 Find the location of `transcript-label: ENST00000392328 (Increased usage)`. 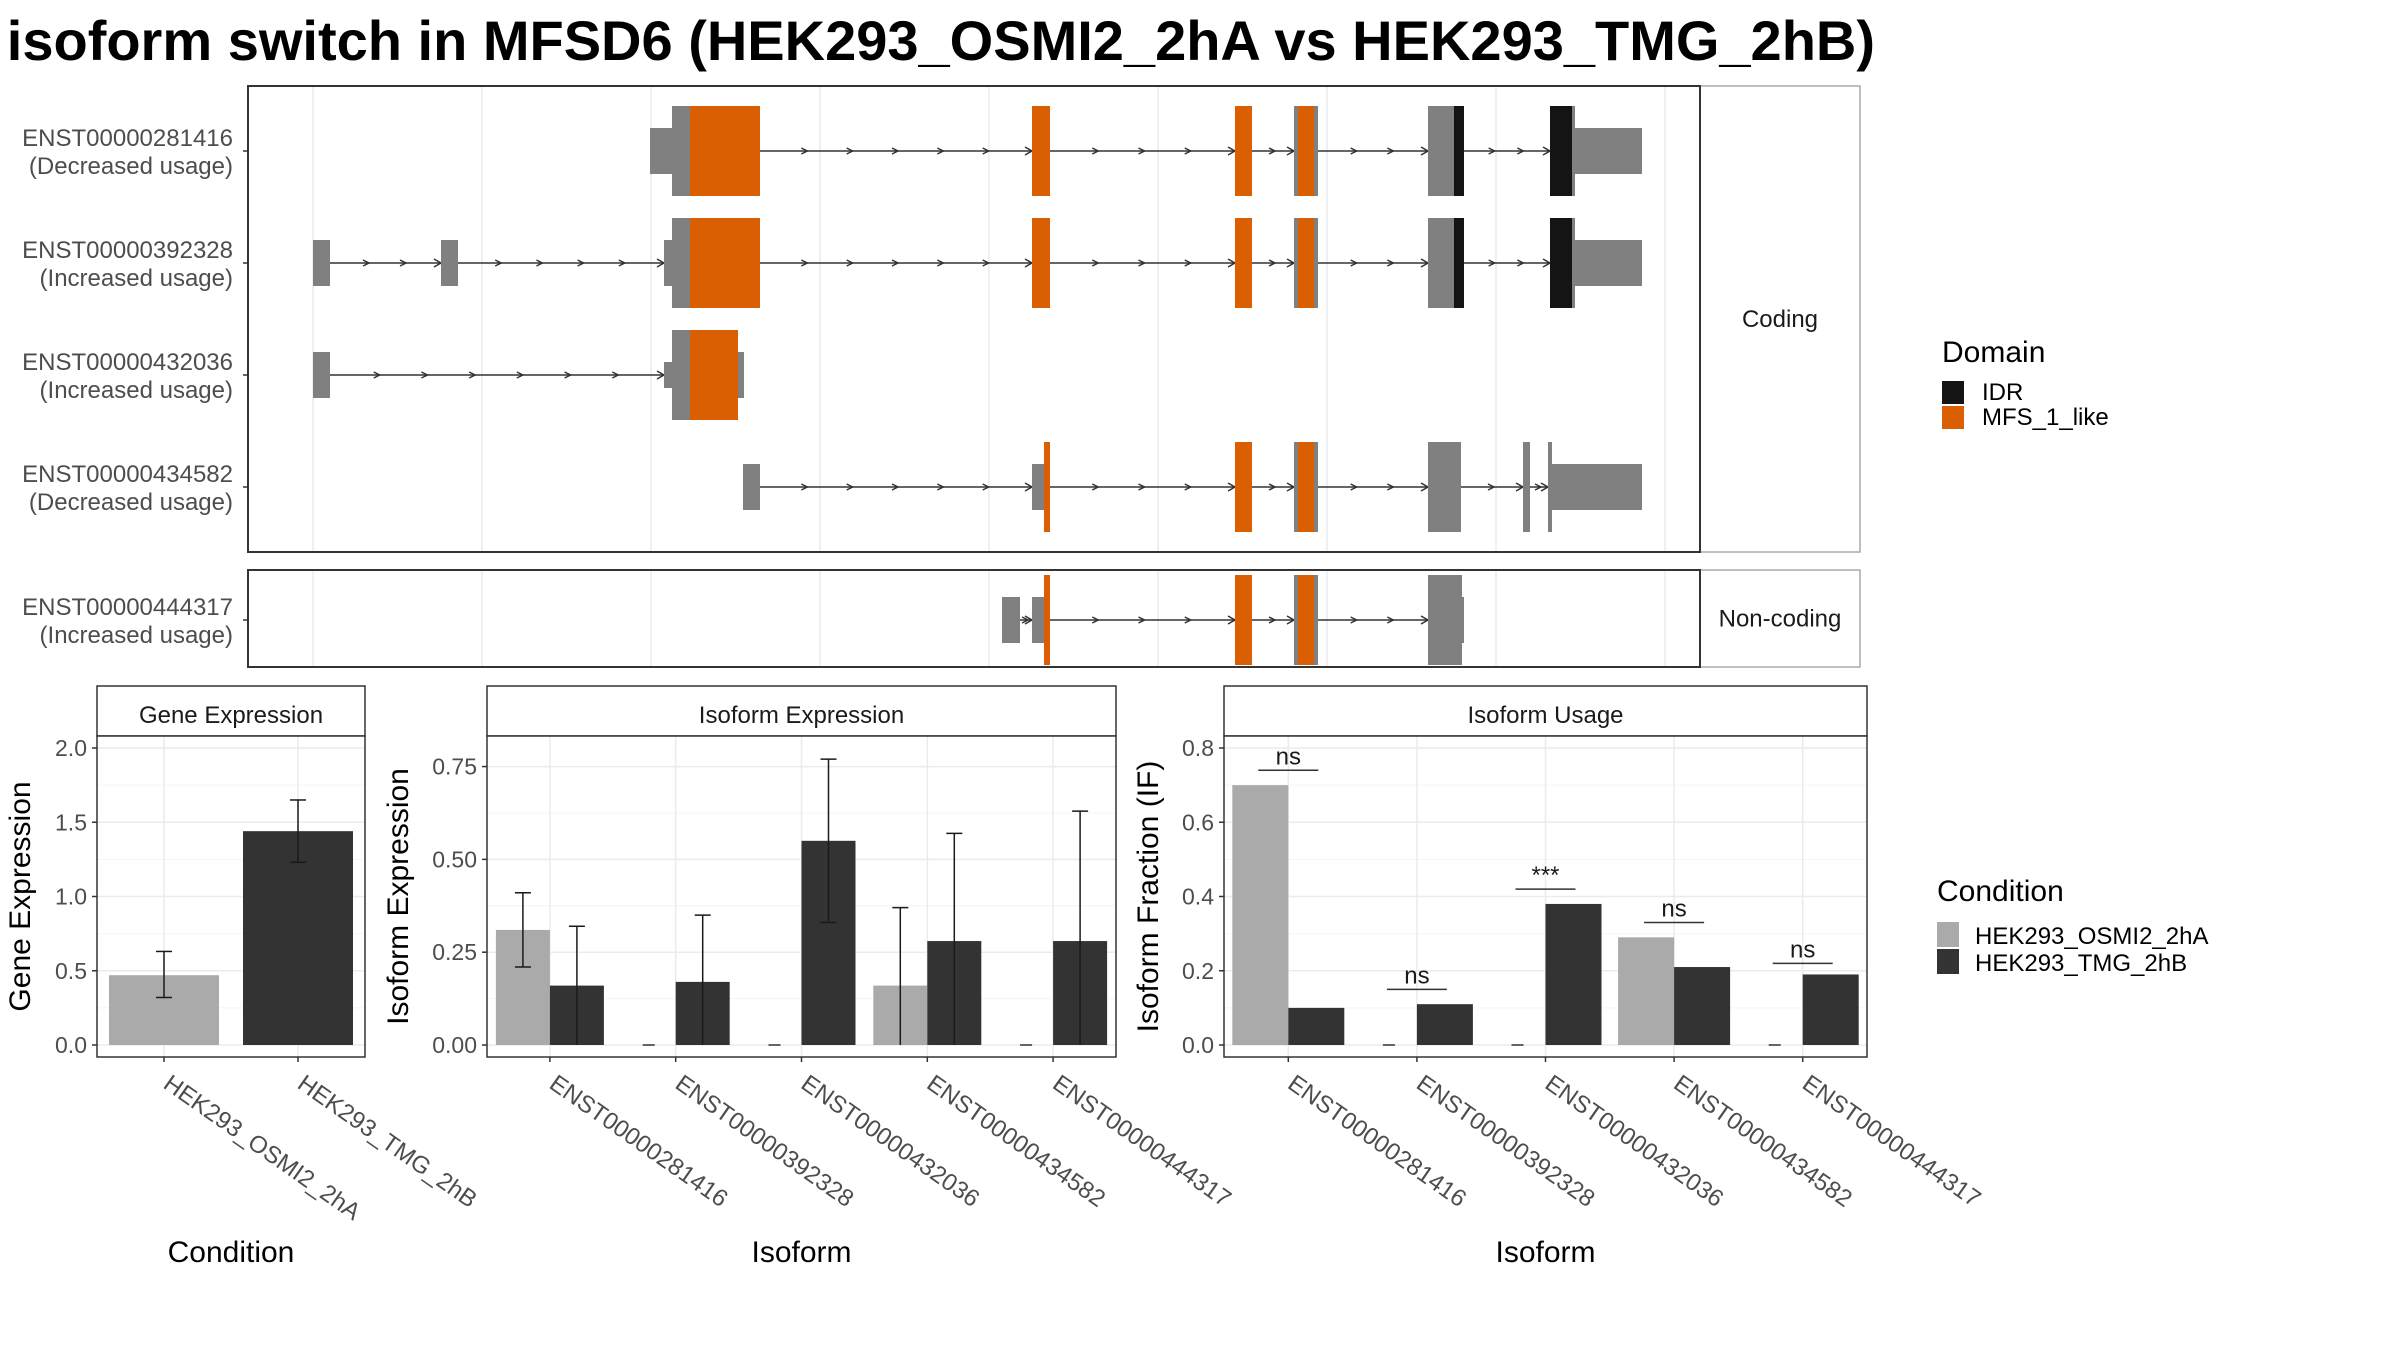

transcript-label: ENST00000392328 (Increased usage) is located at coordinates (127, 264).